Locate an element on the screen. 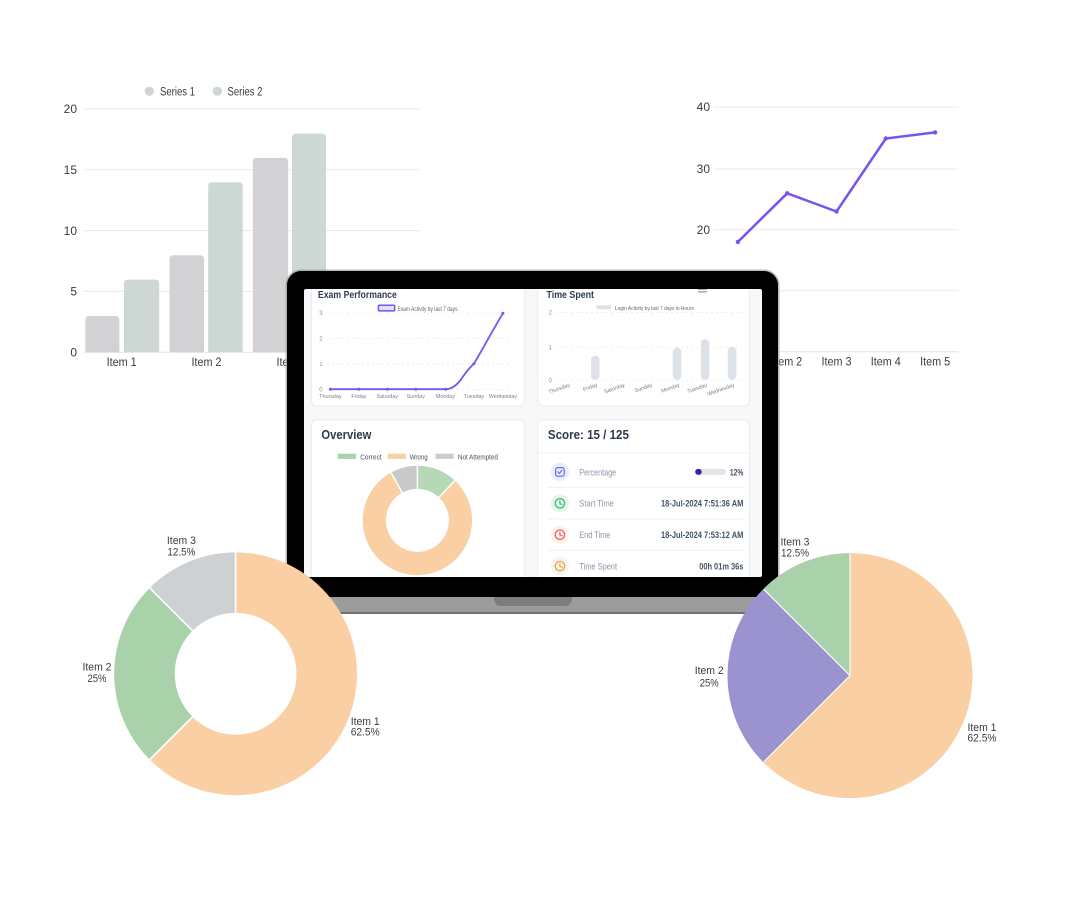 This screenshot has width=1080, height=897. svg-text: Overview is located at coordinates (346, 435).